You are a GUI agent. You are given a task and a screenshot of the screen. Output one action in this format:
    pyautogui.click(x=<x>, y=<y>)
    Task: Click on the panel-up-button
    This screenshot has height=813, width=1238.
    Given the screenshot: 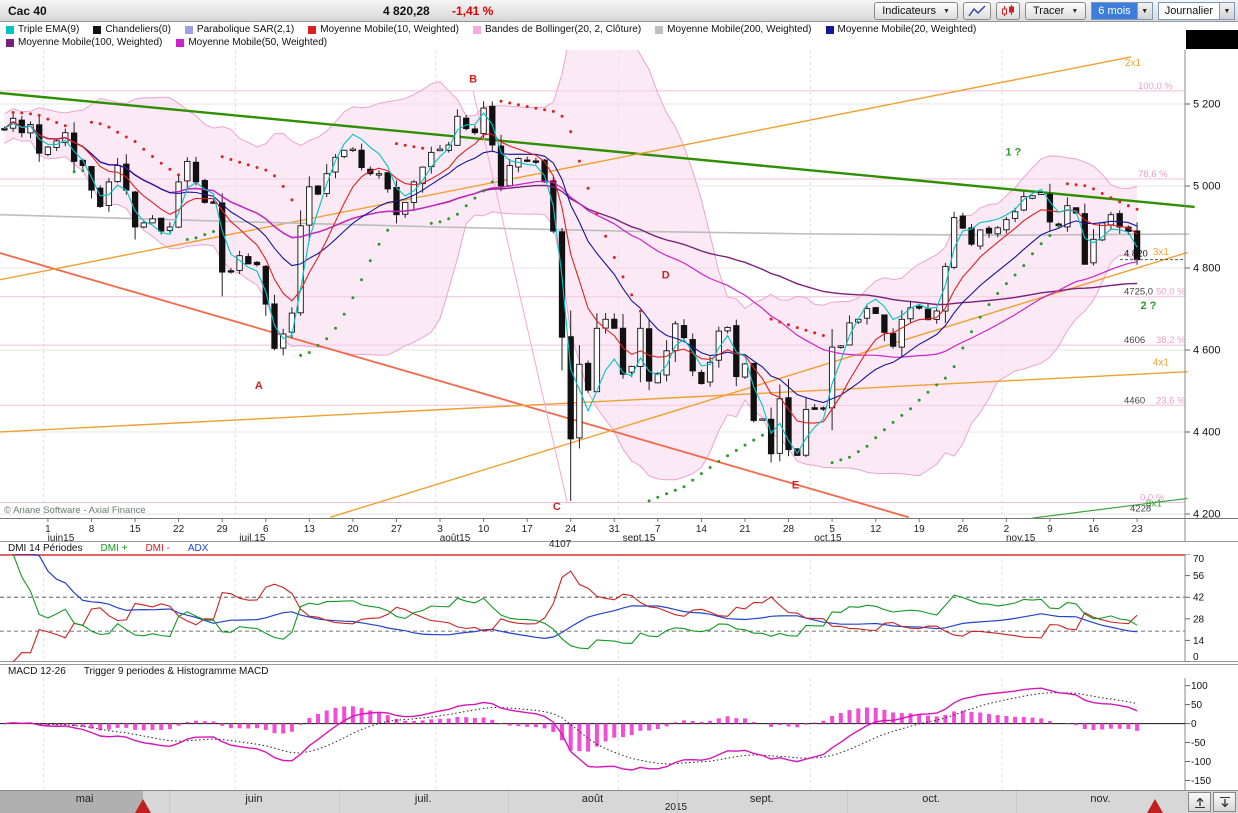 What is the action you would take?
    pyautogui.click(x=1199, y=802)
    